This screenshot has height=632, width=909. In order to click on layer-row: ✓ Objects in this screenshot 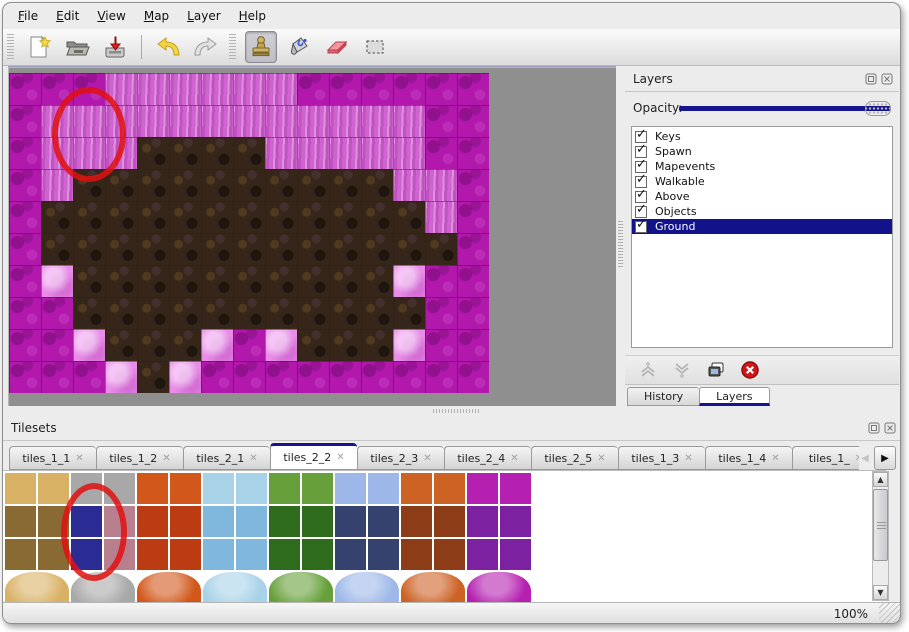, I will do `click(762, 210)`.